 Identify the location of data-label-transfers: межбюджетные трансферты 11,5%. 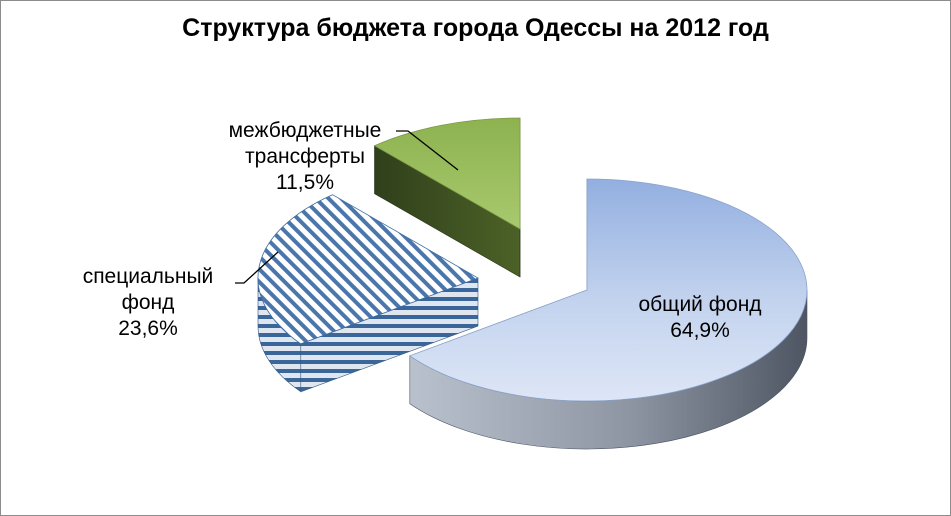
(305, 157).